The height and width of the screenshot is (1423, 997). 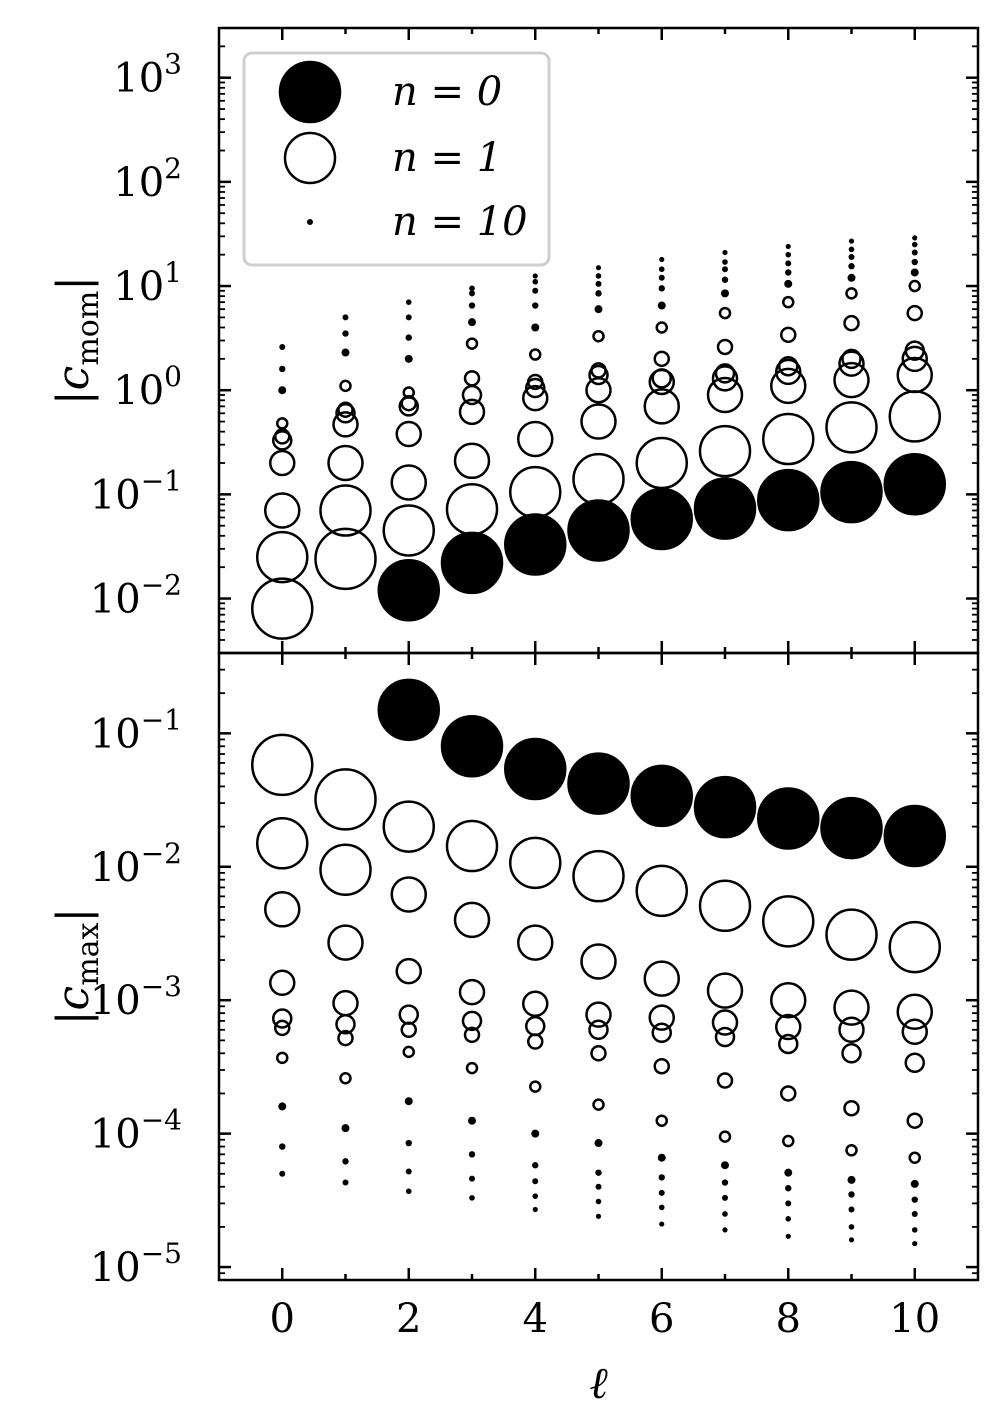 What do you see at coordinates (136, 1131) in the screenshot?
I see `bottom-ytick-label: 10⁻⁴` at bounding box center [136, 1131].